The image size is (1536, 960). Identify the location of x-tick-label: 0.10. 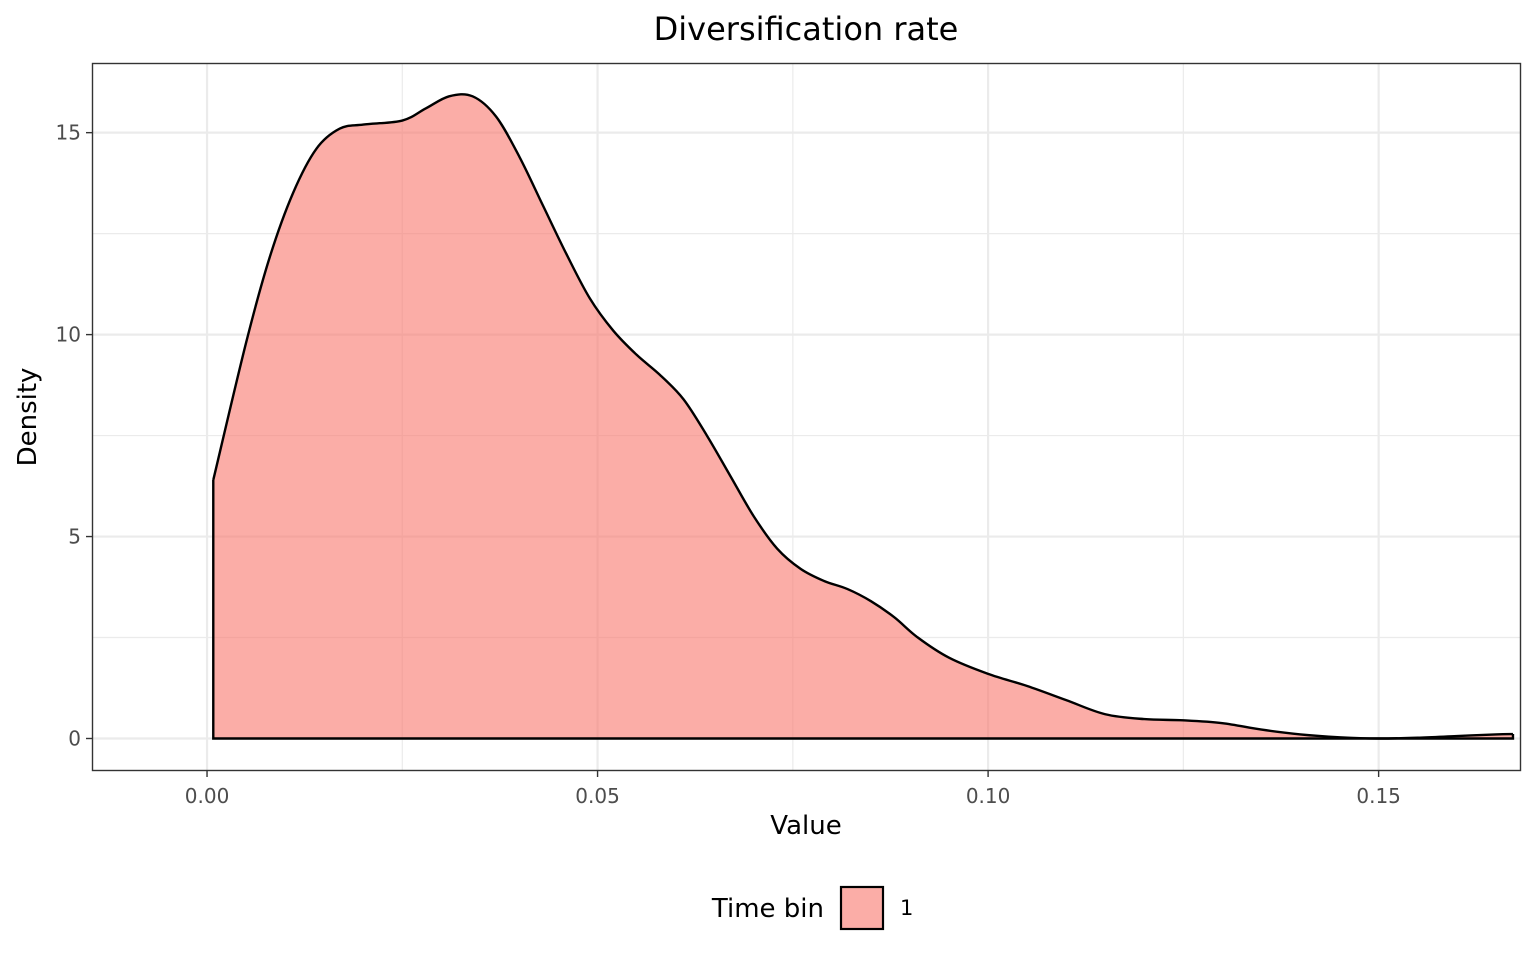
(988, 796).